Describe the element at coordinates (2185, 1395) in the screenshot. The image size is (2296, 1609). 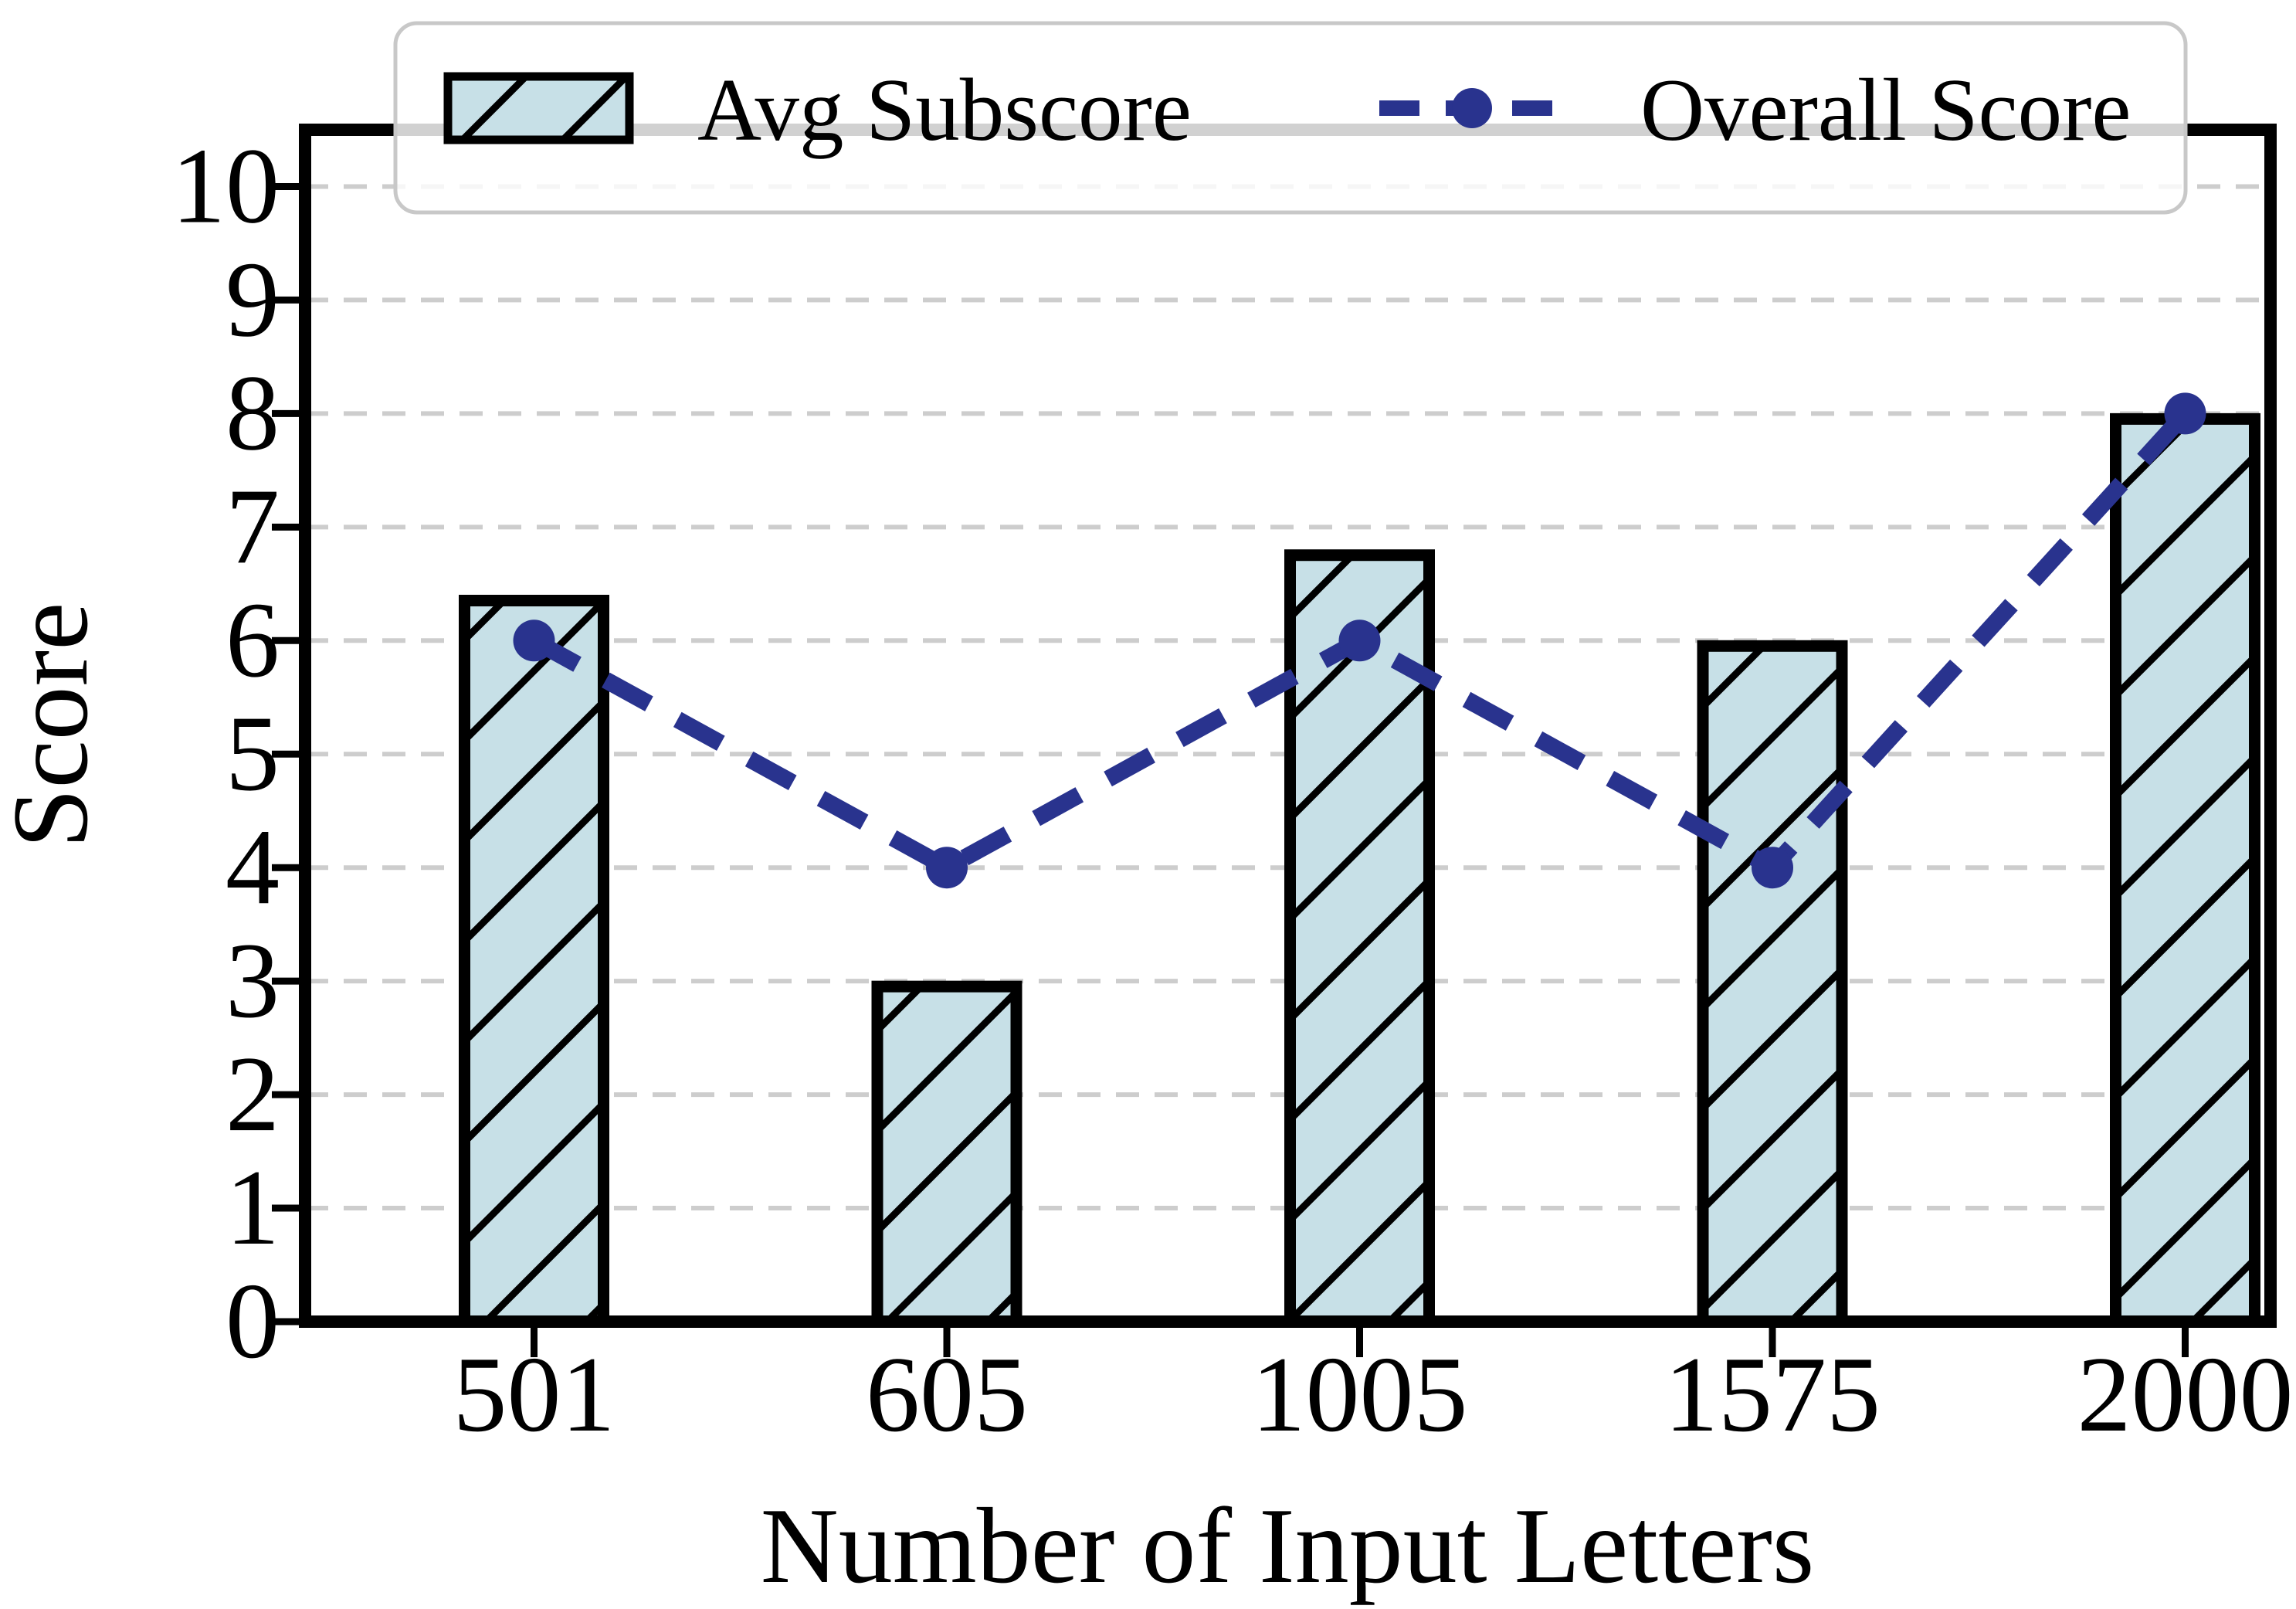
I see `x-tick-label: 2000` at that location.